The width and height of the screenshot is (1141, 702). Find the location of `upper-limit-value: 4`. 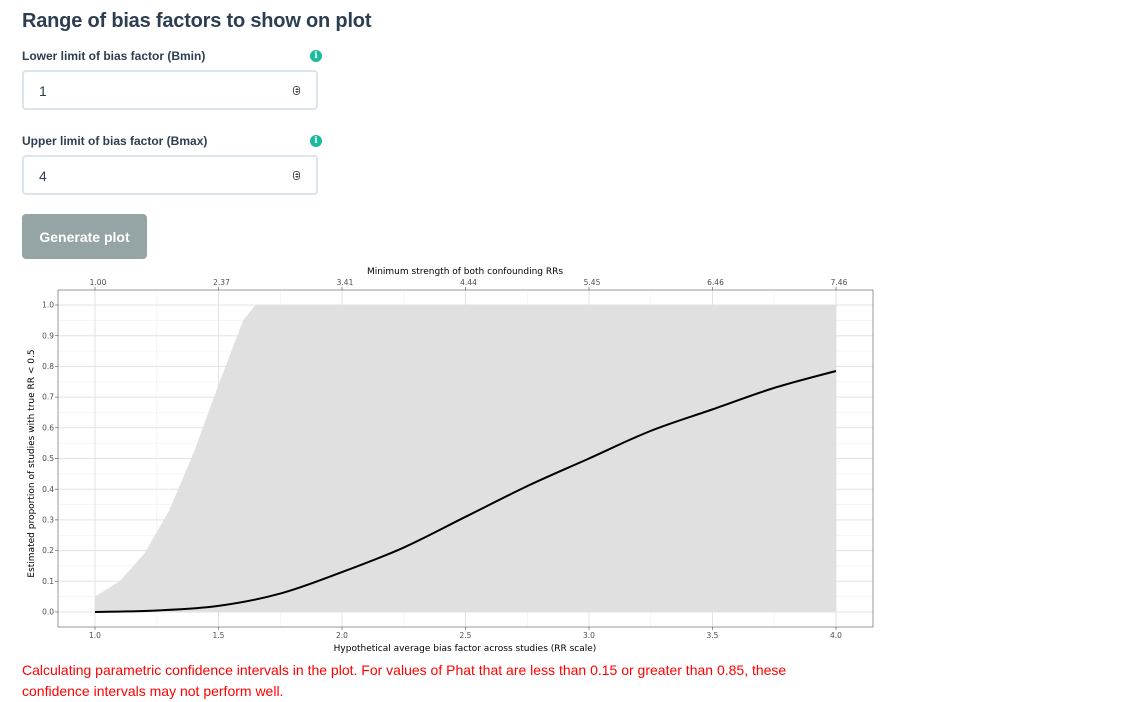

upper-limit-value: 4 is located at coordinates (43, 176).